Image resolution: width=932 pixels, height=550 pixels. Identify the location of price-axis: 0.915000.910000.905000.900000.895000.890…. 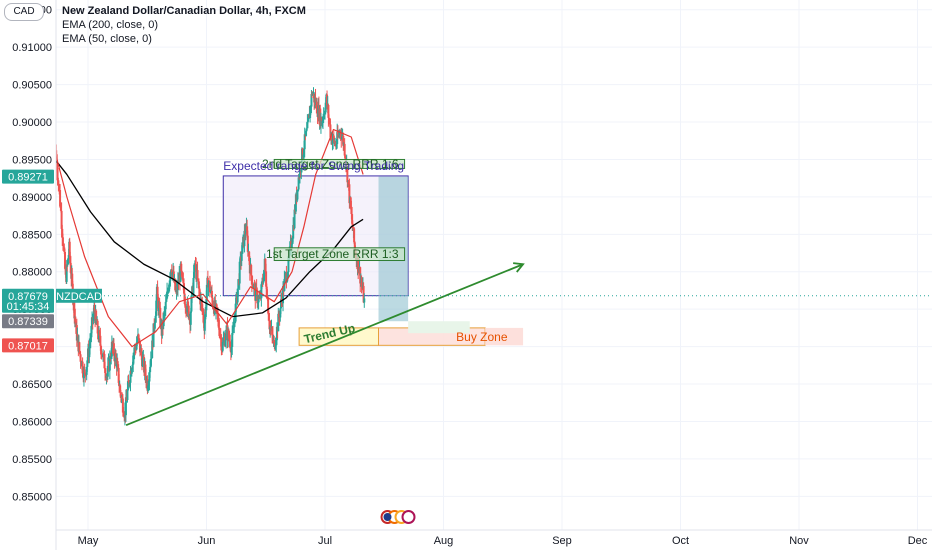
(28, 275).